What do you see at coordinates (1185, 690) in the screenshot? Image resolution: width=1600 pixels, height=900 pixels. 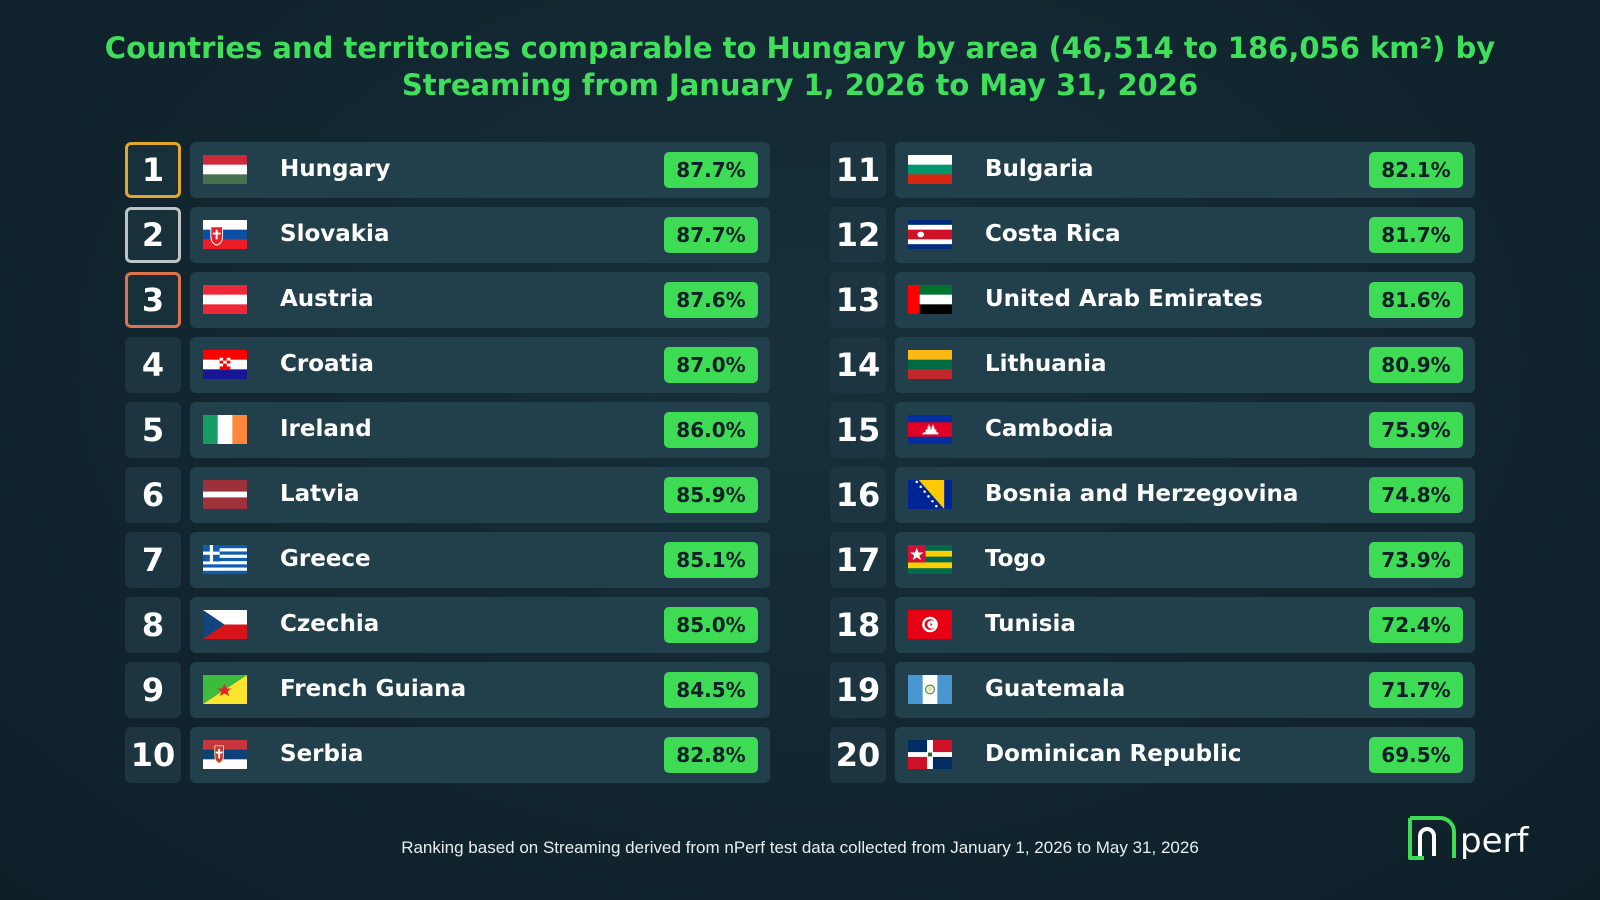 I see `country-bar: Guatemala 71.7%` at bounding box center [1185, 690].